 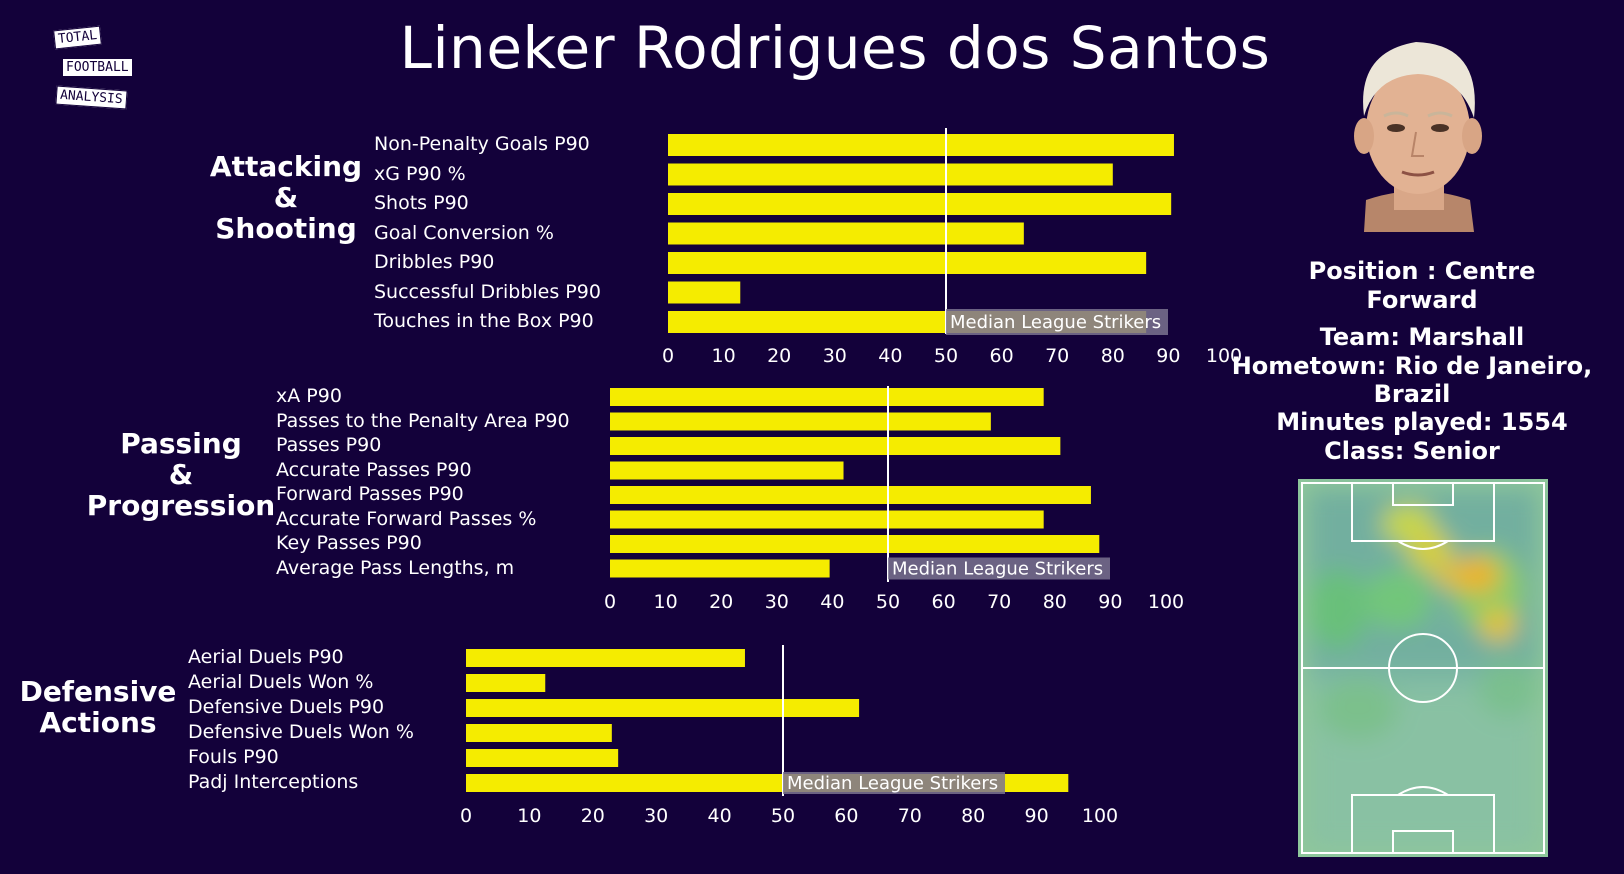 I want to click on category-label: xG P90 %, so click(x=420, y=173).